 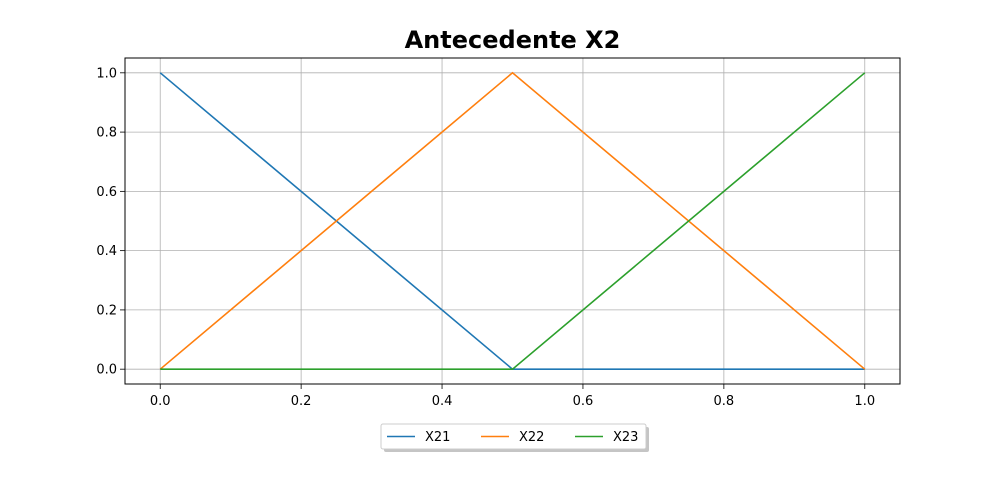 I want to click on x-tick-label: 1.0, so click(x=864, y=401).